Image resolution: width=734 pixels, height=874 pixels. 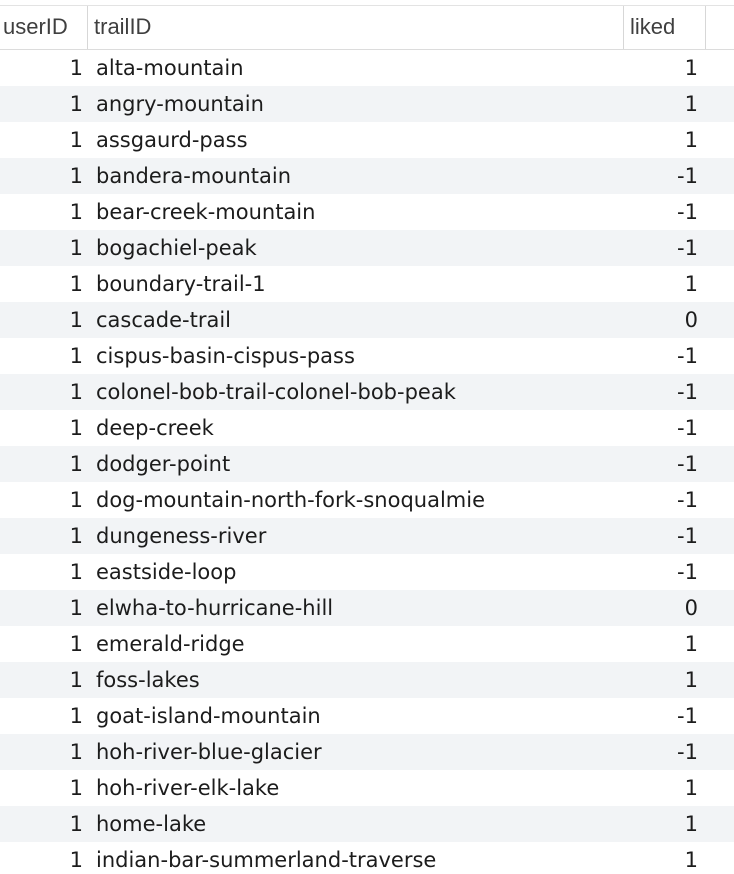 I want to click on table-row: 1 home-lake 1, so click(x=367, y=824).